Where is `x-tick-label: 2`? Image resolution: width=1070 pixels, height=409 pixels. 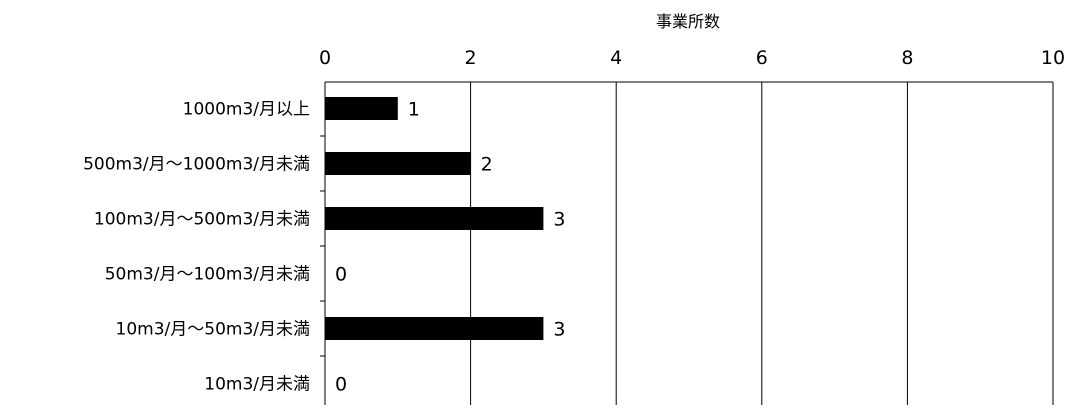
x-tick-label: 2 is located at coordinates (471, 58).